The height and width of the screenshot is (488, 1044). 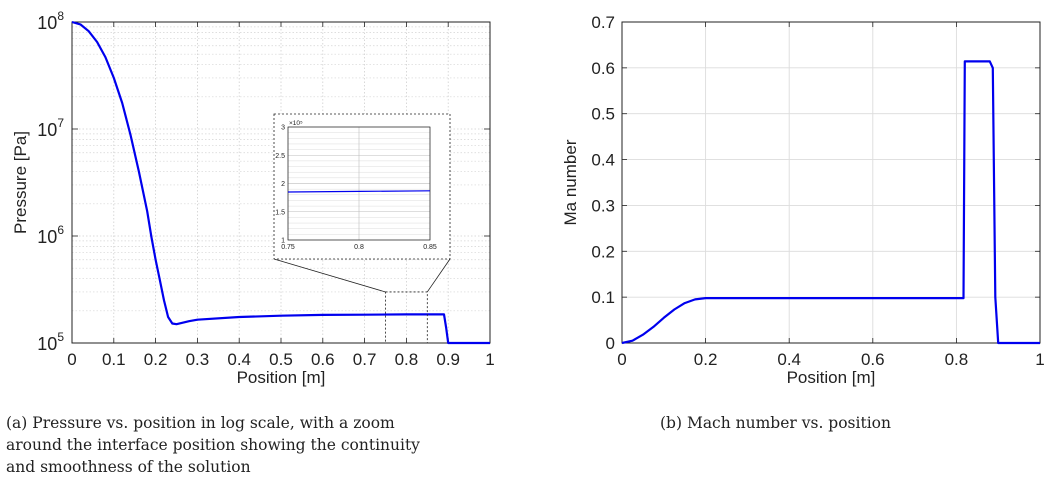 What do you see at coordinates (198, 359) in the screenshot?
I see `x-tick-label: 0.3` at bounding box center [198, 359].